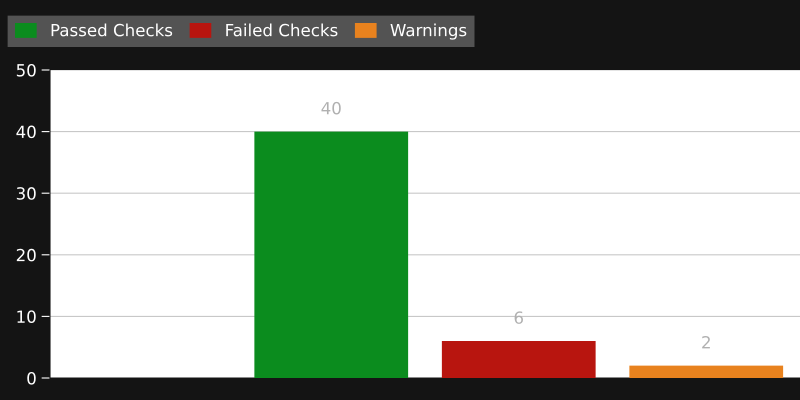  I want to click on y-tick-label: 50, so click(26, 70).